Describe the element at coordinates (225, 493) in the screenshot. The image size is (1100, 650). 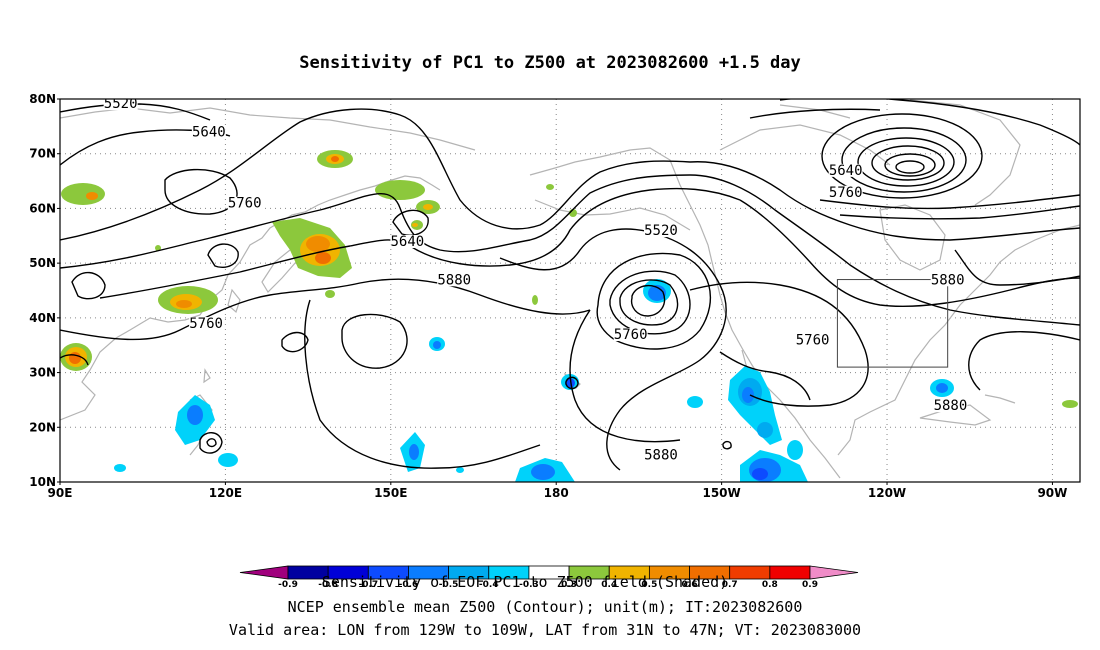
I see `lon-tick-label: 120E` at that location.